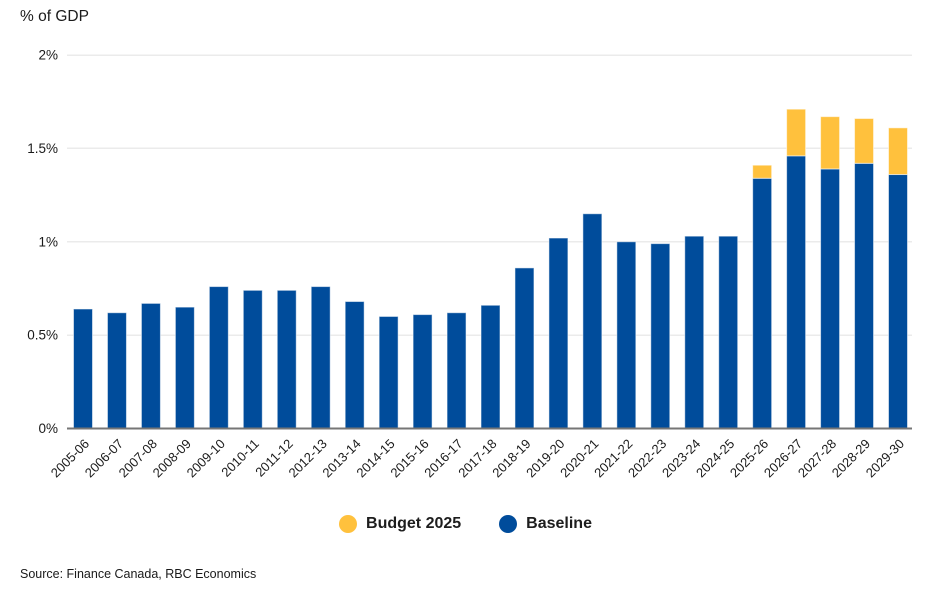 Image resolution: width=931 pixels, height=594 pixels. Describe the element at coordinates (559, 523) in the screenshot. I see `legend-label-baseline: Baseline` at that location.